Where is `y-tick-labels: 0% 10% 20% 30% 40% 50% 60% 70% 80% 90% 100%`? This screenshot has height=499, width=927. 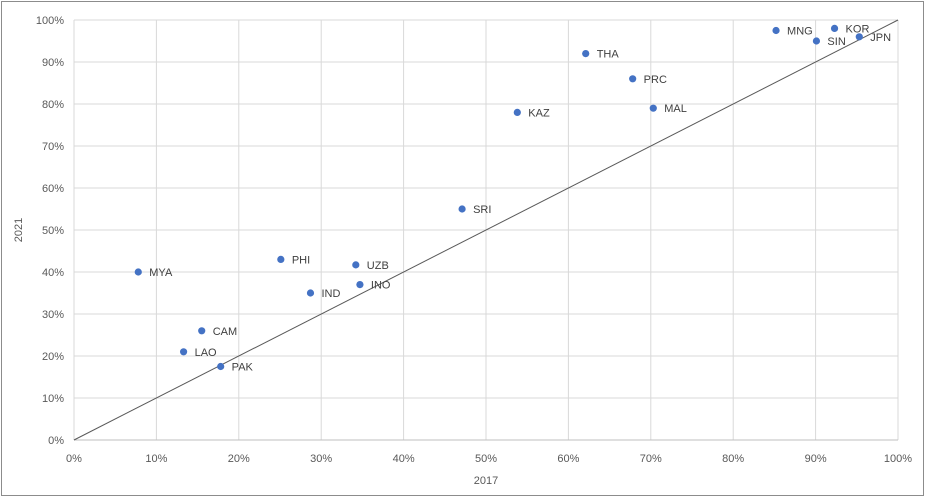 y-tick-labels: 0% 10% 20% 30% 40% 50% 60% 70% 80% 90% 100% is located at coordinates (50, 231).